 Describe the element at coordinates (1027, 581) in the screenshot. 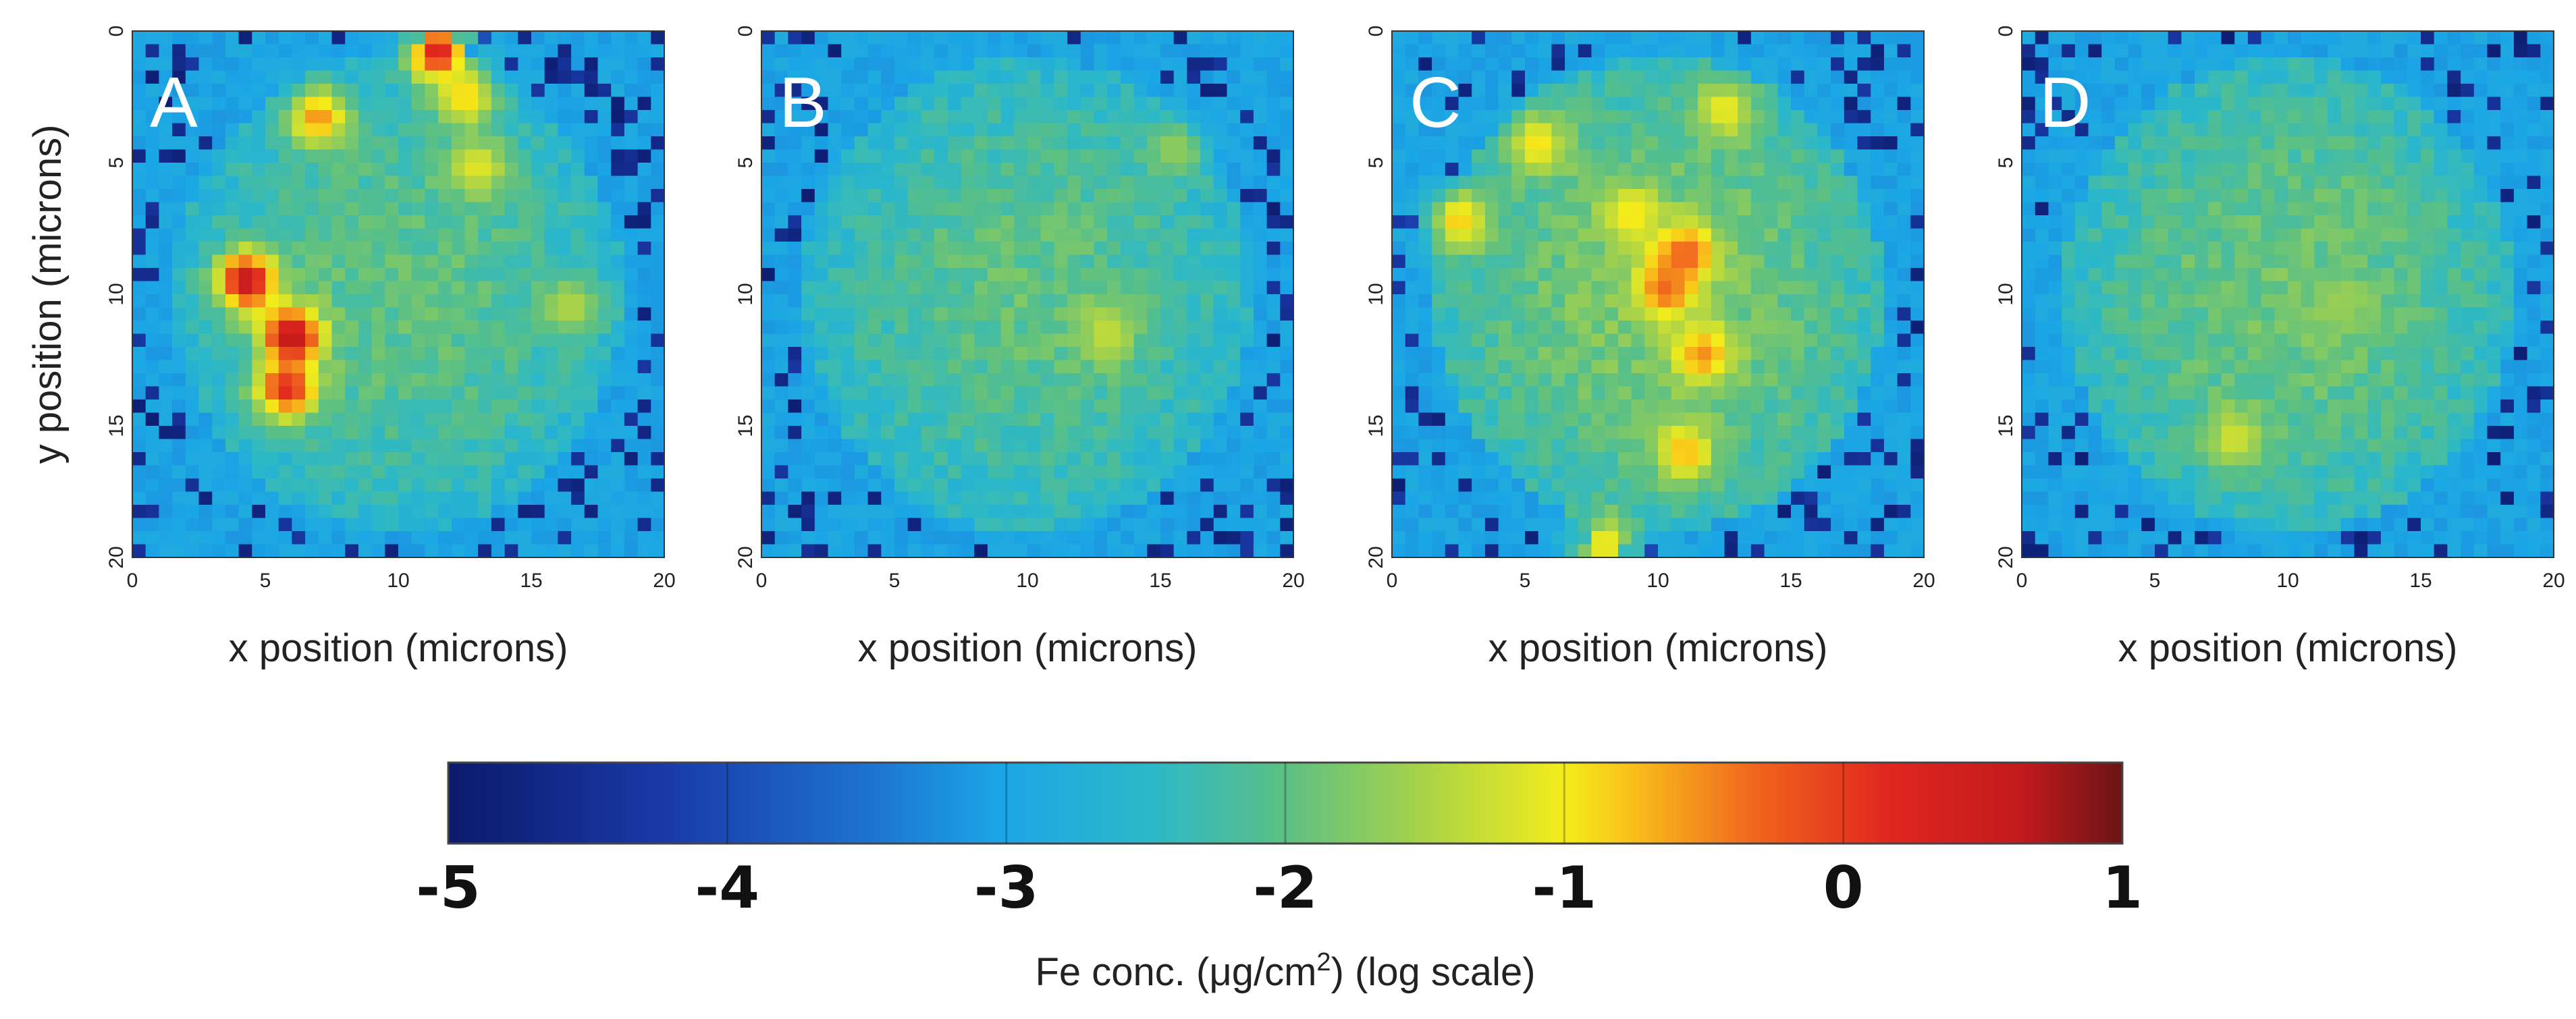

I see `x-tick-label: 10` at that location.